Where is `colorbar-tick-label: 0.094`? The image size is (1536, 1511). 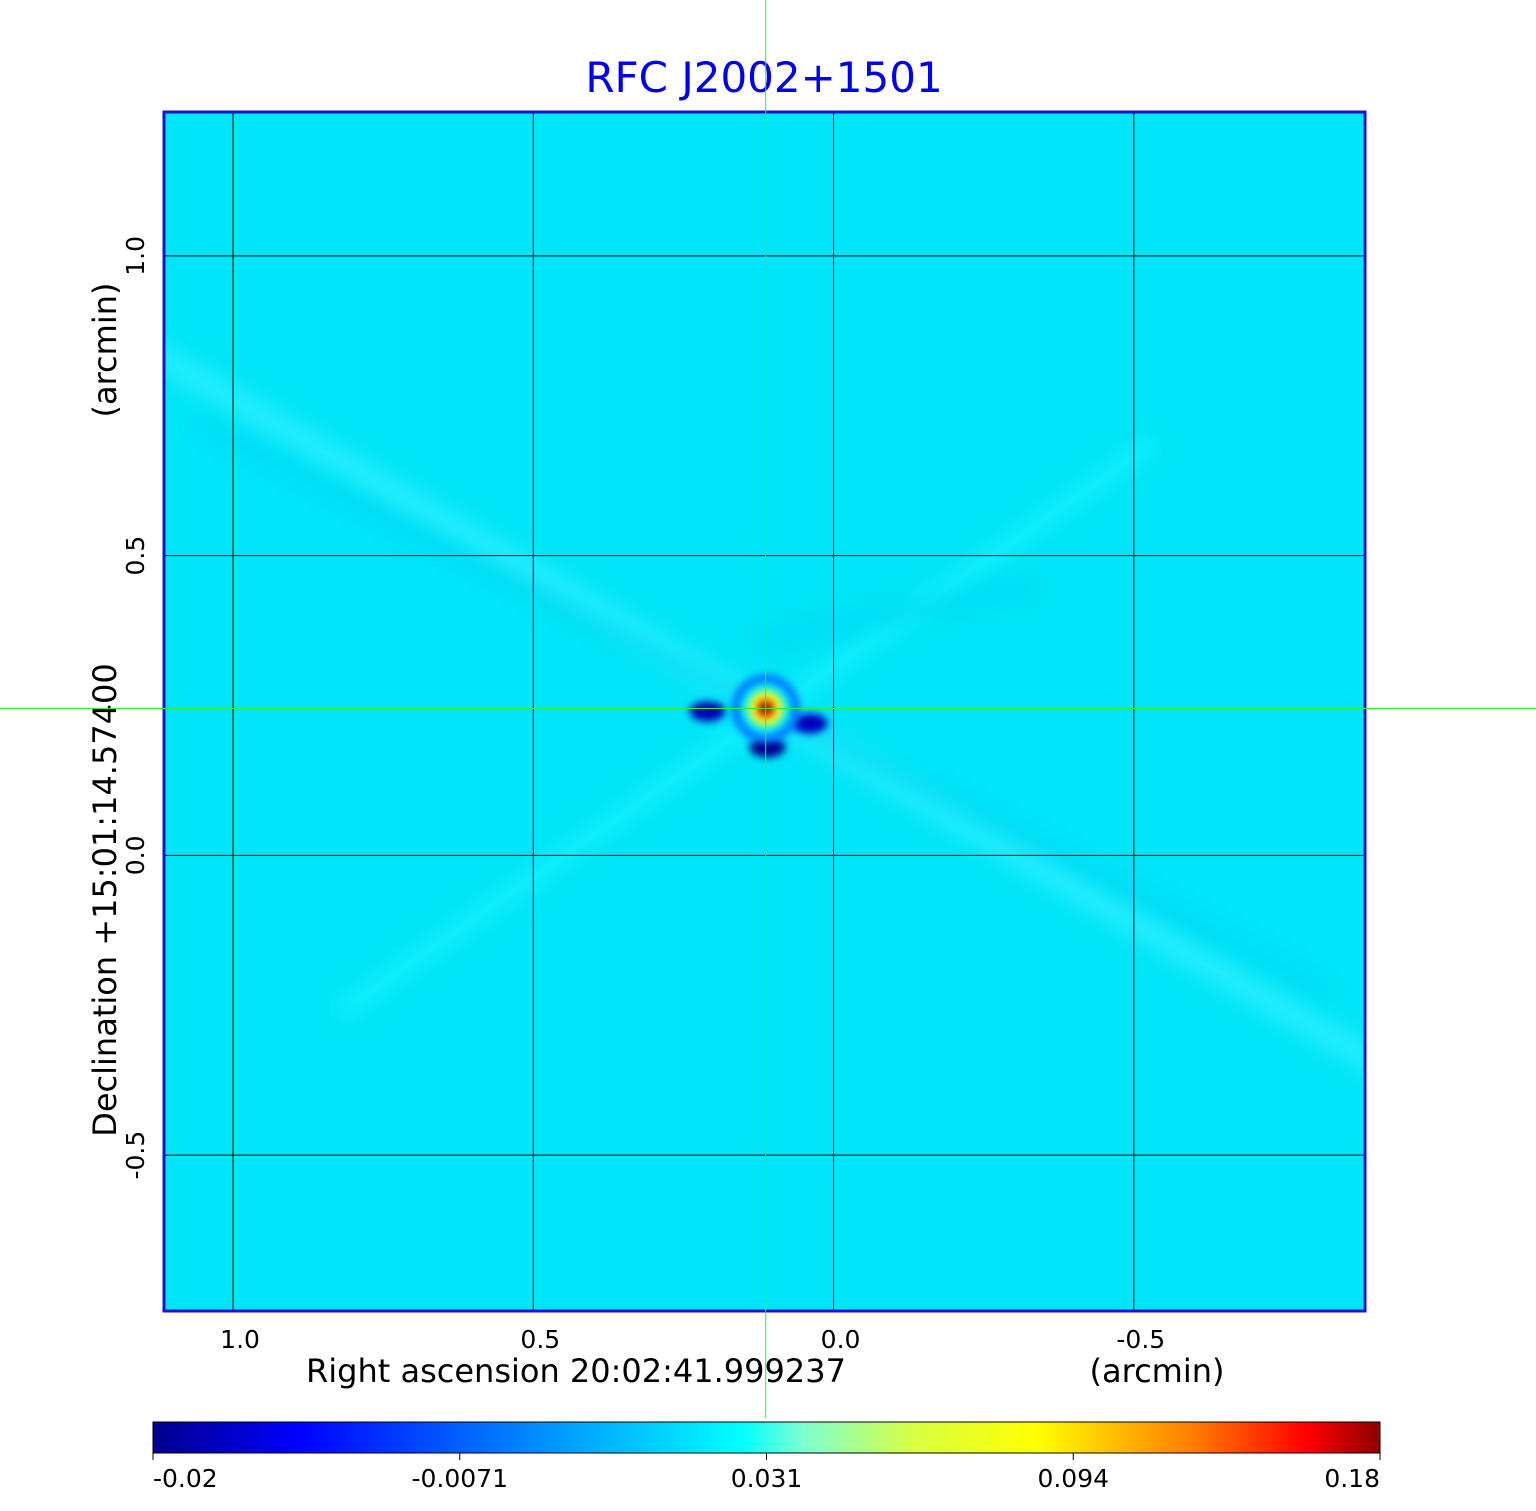
colorbar-tick-label: 0.094 is located at coordinates (1073, 1478).